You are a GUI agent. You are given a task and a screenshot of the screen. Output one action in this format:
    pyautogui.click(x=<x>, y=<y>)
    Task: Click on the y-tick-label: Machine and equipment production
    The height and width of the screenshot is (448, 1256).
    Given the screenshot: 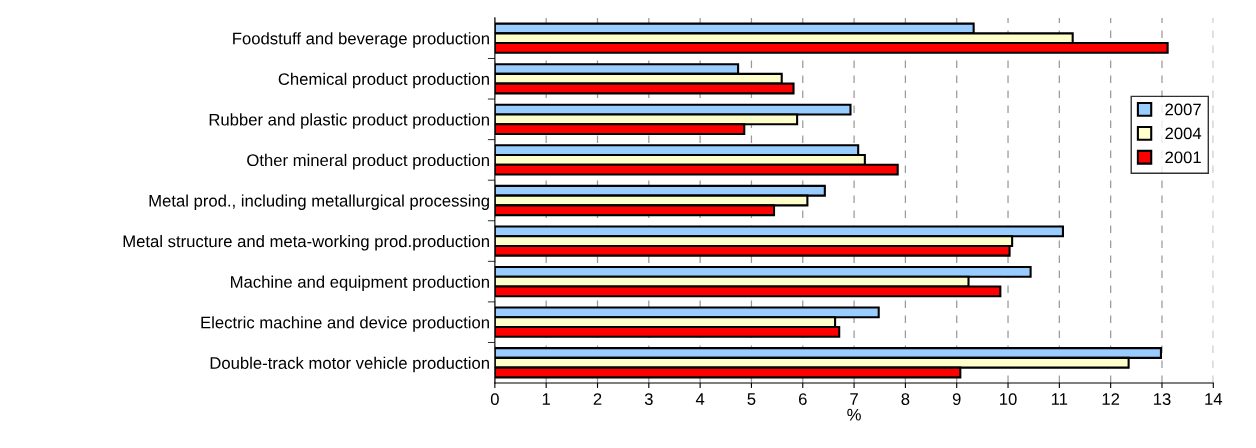 What is the action you would take?
    pyautogui.click(x=360, y=283)
    